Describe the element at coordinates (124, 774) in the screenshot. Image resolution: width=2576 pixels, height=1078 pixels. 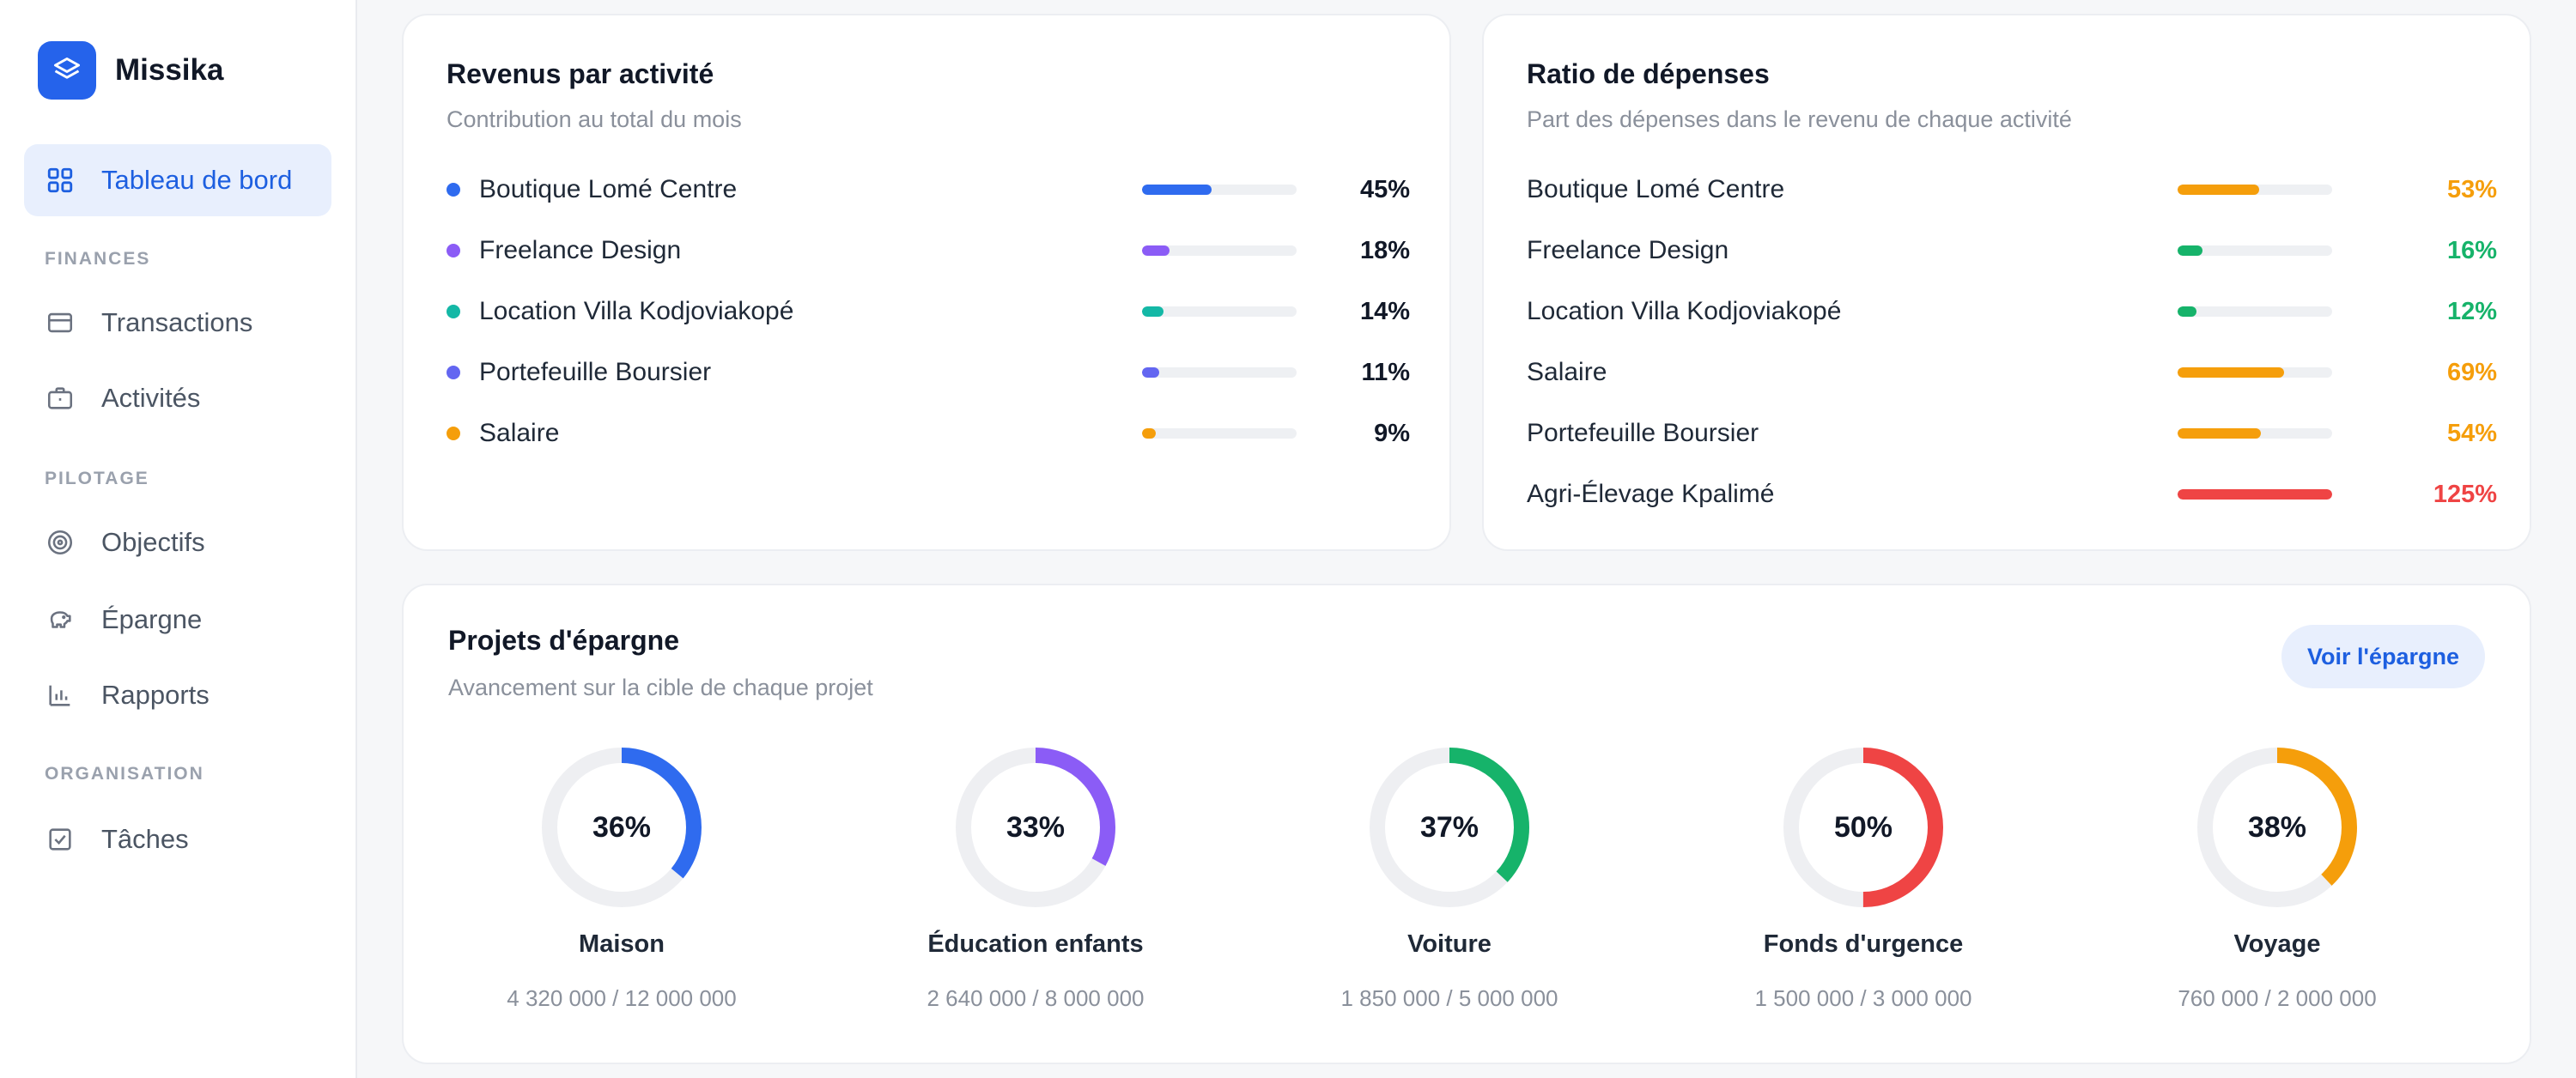
I see `nav-section-organisation: ORGANISATION` at that location.